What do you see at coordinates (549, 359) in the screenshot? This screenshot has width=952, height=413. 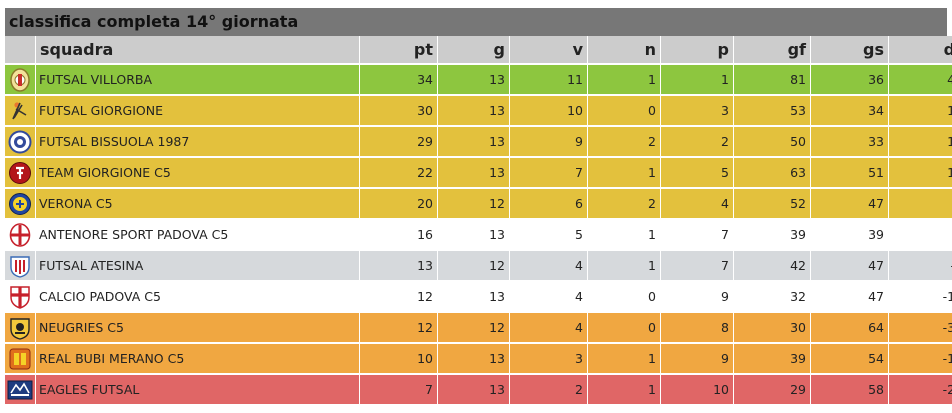 I see `stat-v: 3` at bounding box center [549, 359].